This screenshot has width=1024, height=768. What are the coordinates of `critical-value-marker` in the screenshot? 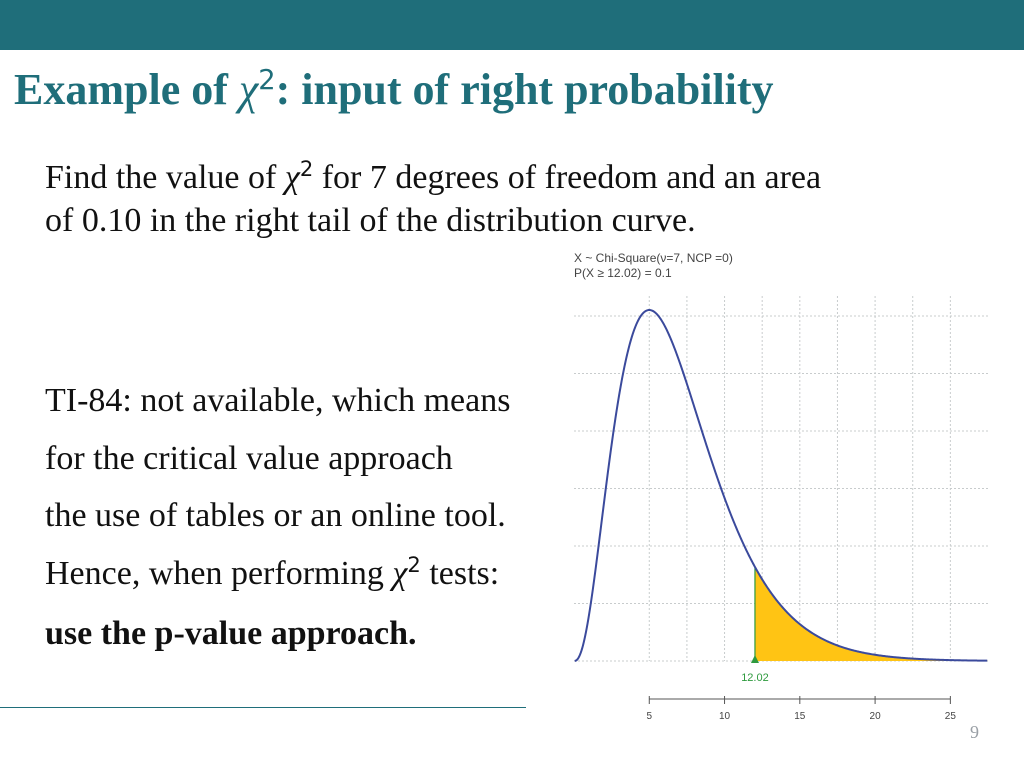 It's located at (754, 659).